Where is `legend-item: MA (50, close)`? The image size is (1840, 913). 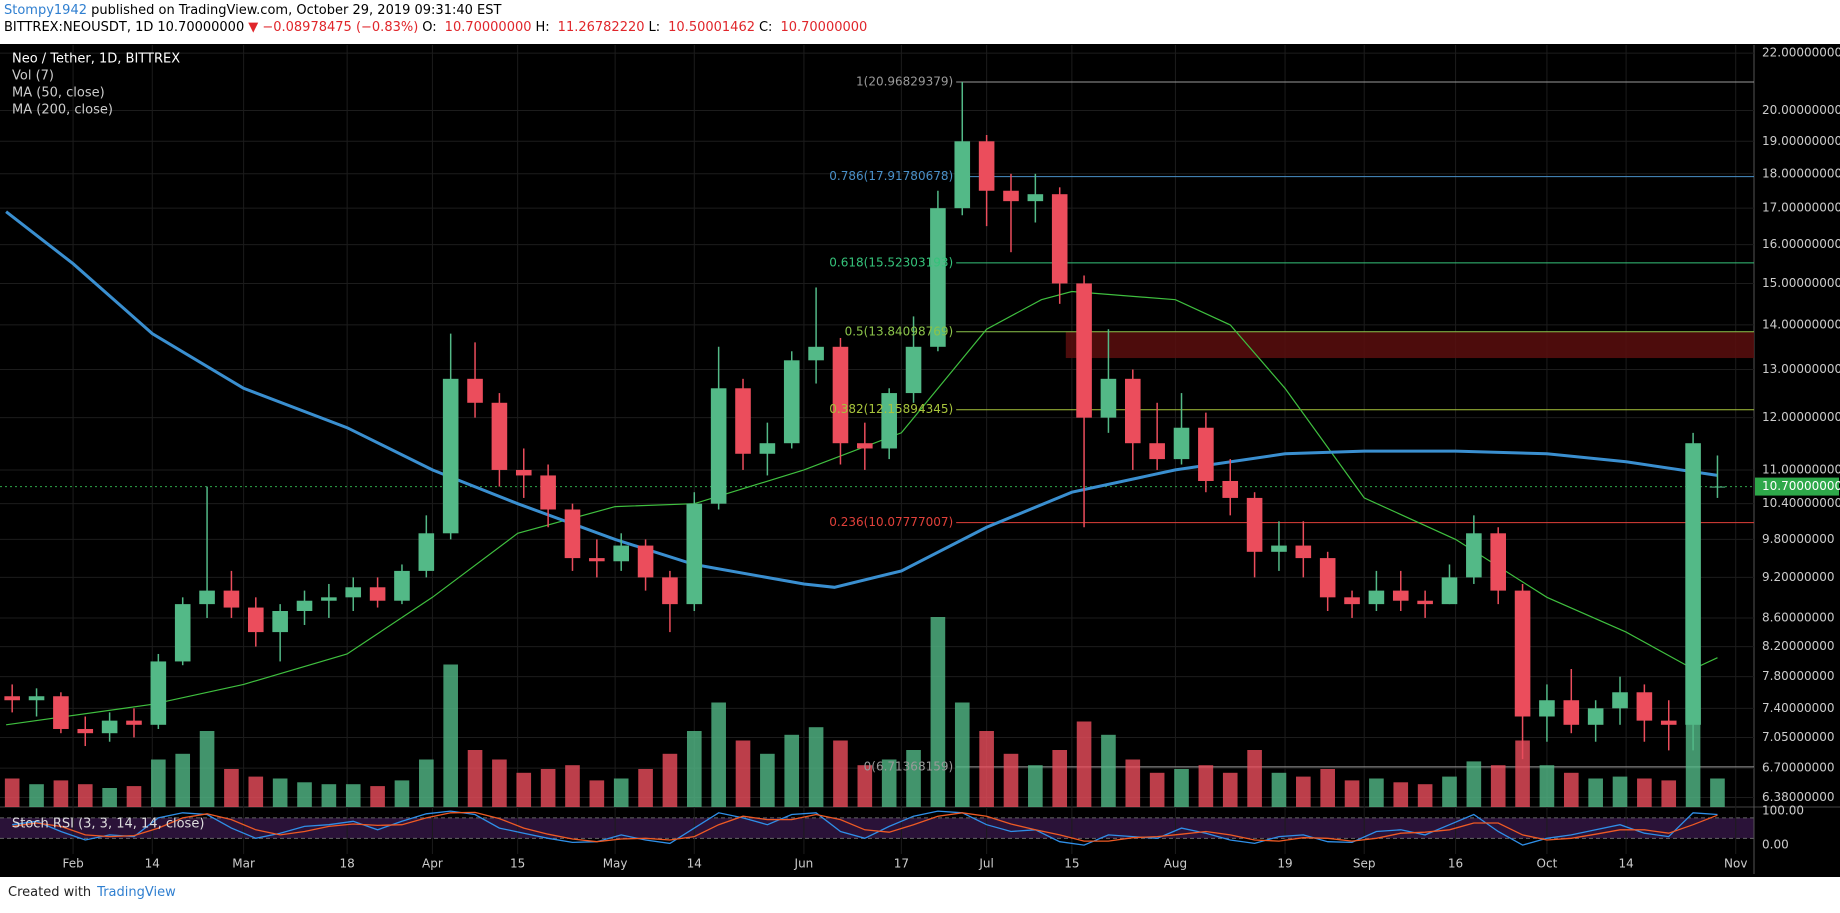 legend-item: MA (50, close) is located at coordinates (58, 93).